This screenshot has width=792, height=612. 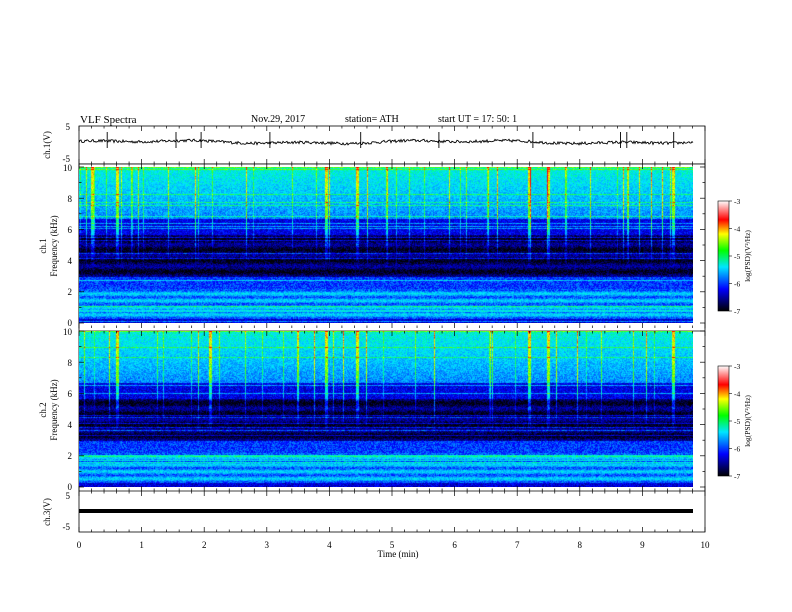 What do you see at coordinates (70, 456) in the screenshot?
I see `ch2-ytick-2: 2` at bounding box center [70, 456].